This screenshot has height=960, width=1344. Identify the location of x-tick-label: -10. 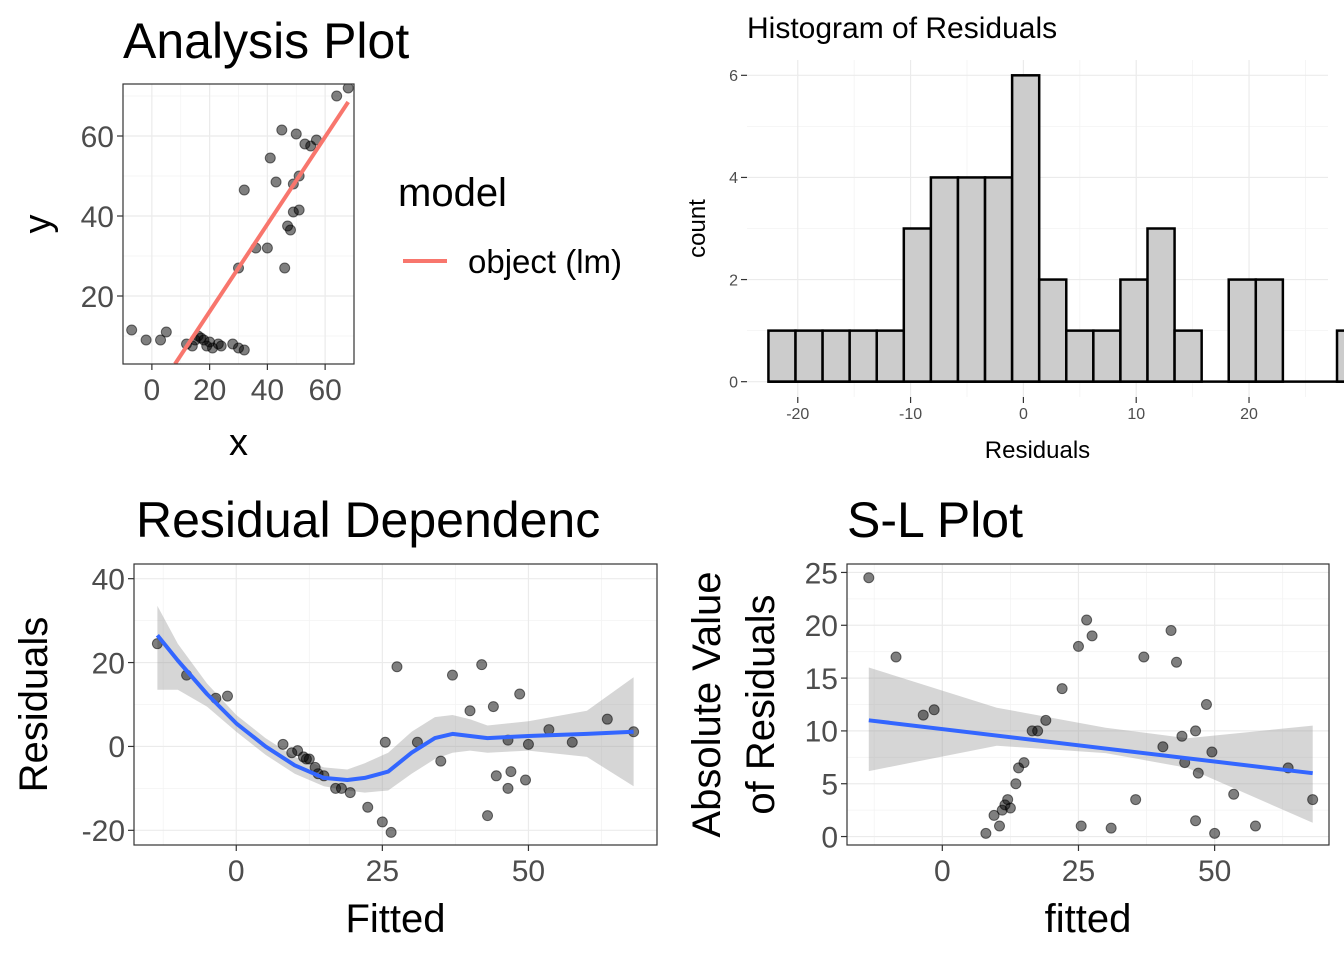
(910, 414).